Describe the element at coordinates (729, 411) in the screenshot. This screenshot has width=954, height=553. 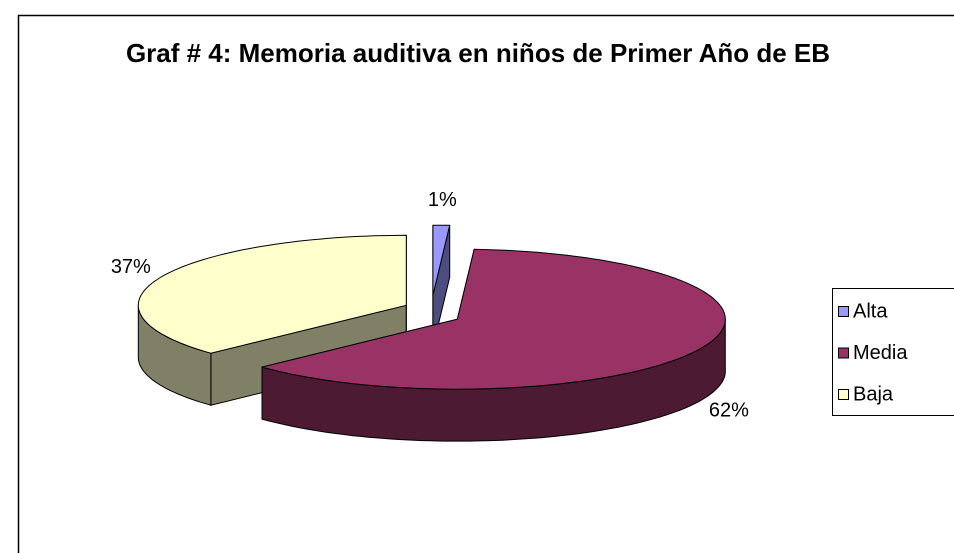
I see `data-label: 62%` at that location.